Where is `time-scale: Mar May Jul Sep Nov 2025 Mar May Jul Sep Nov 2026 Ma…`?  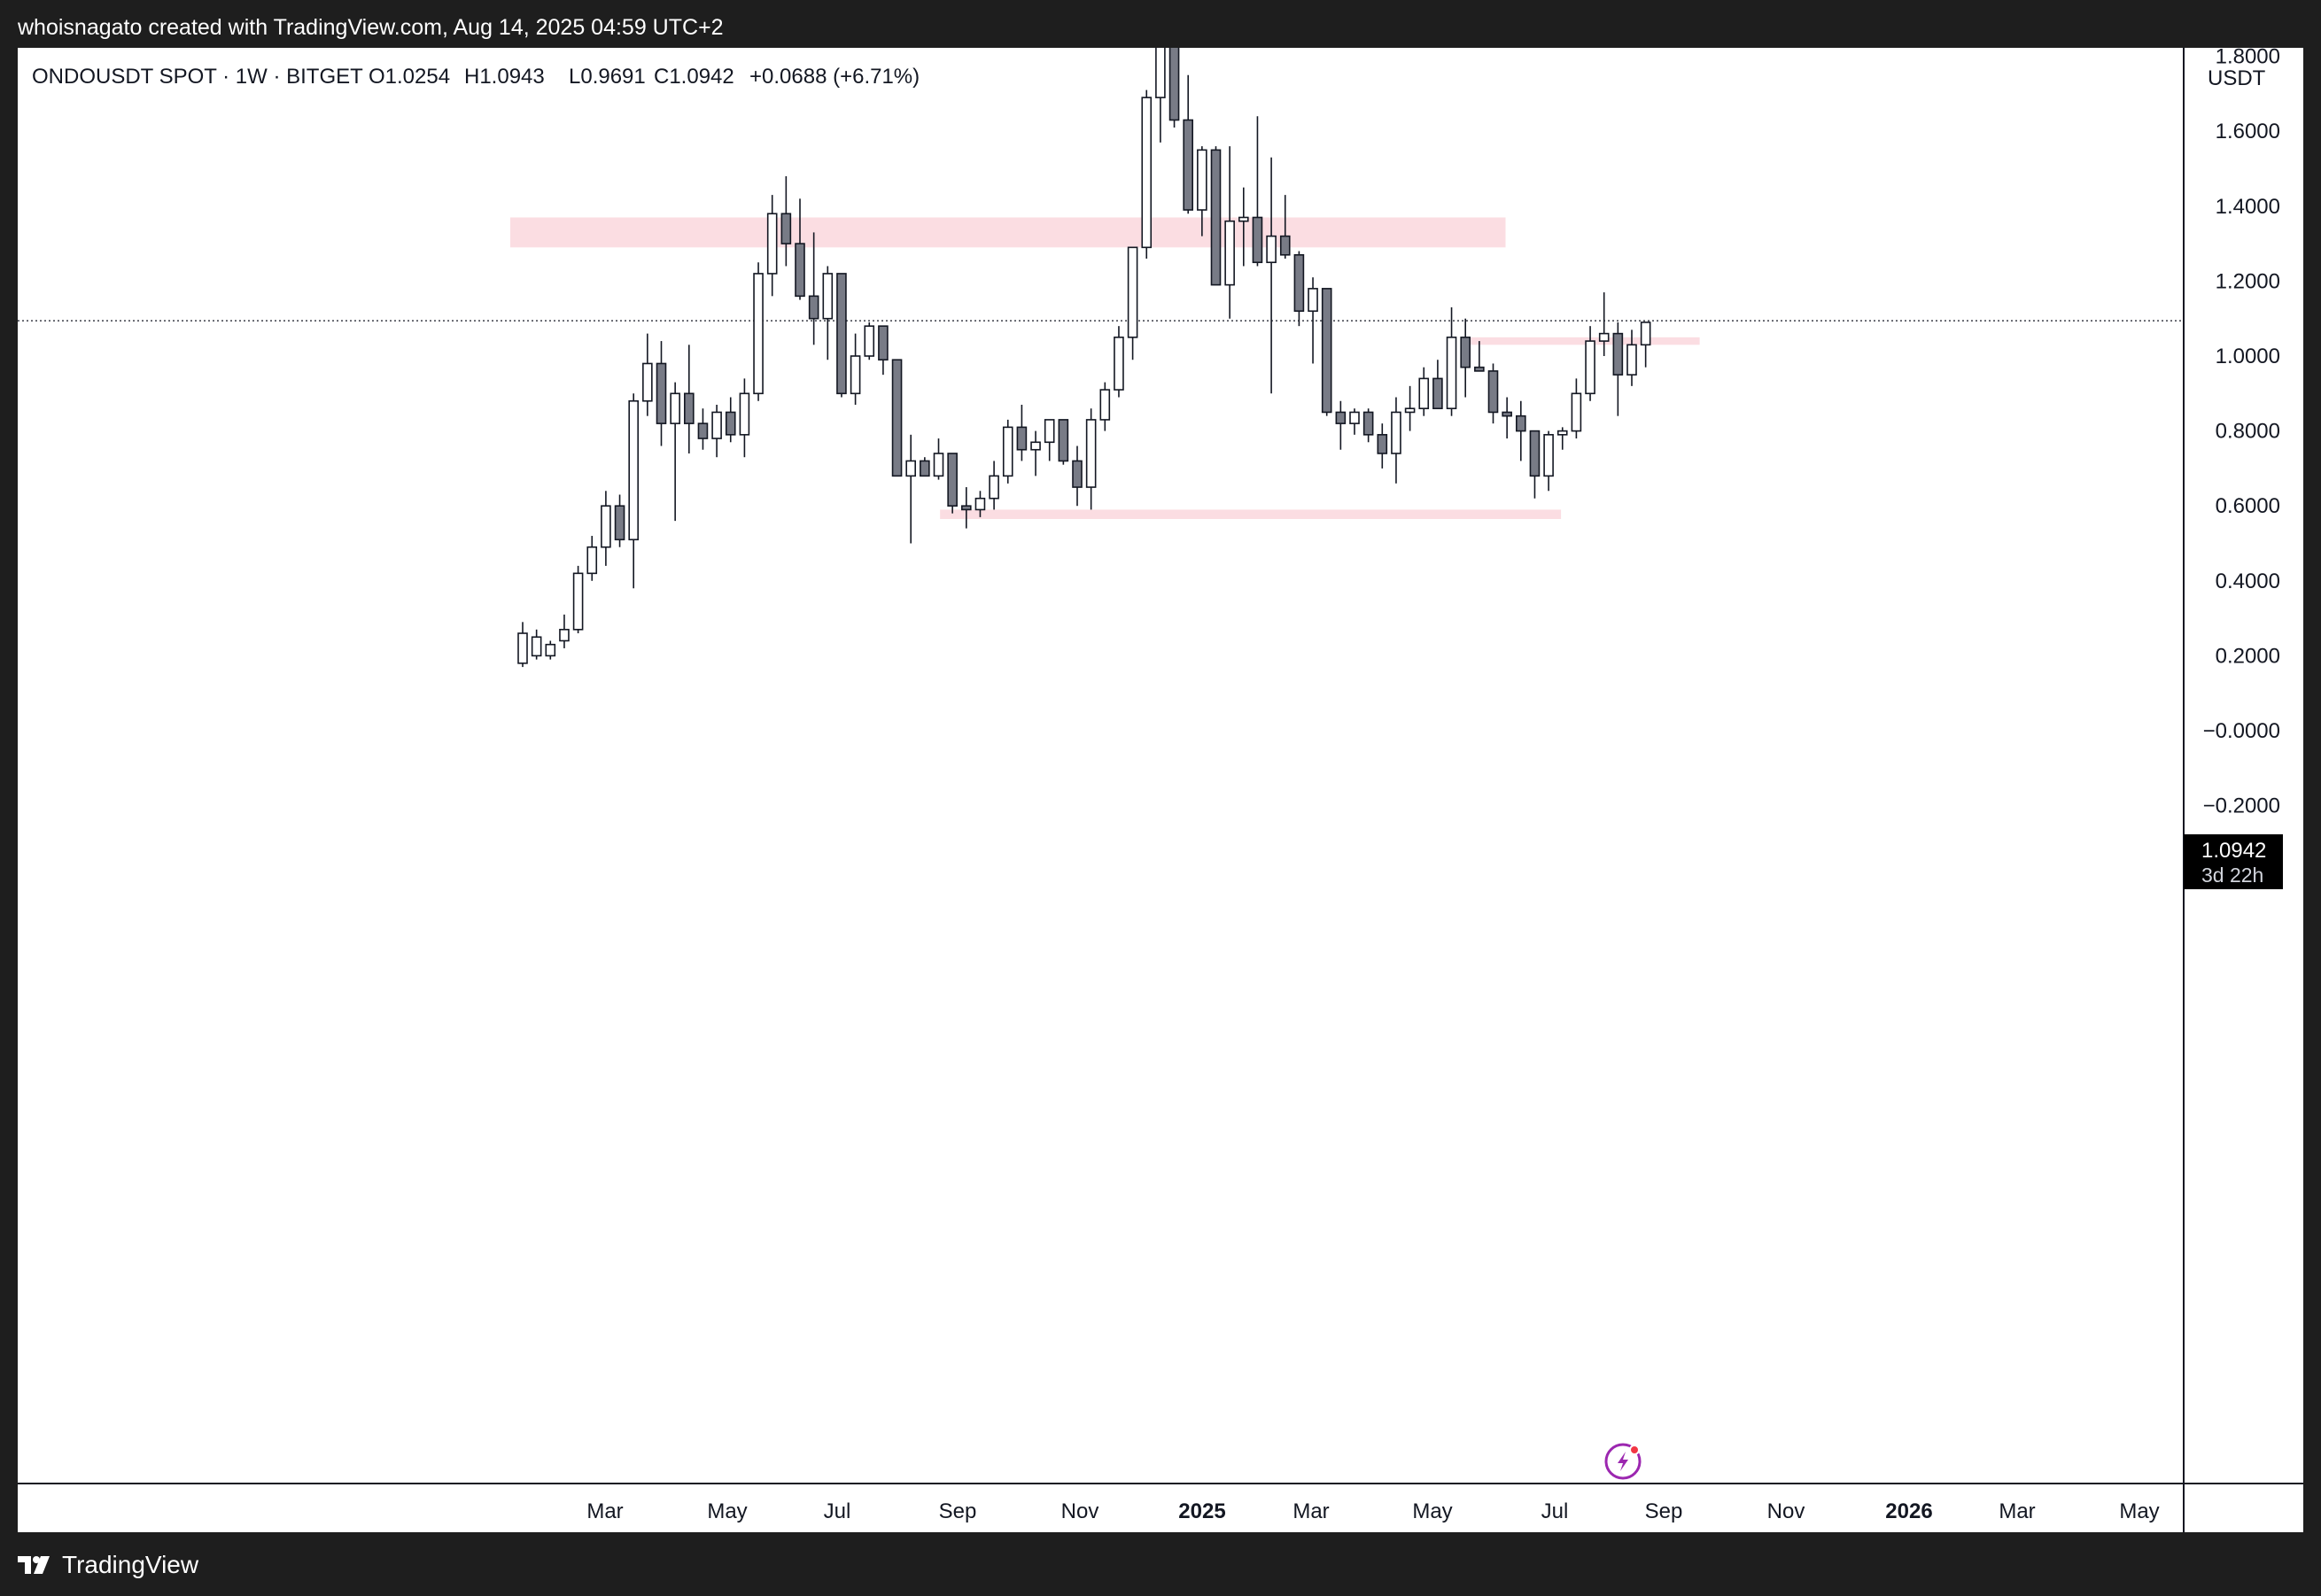
time-scale: Mar May Jul Sep Nov 2025 Mar May Jul Sep Nov 2026 Ma… is located at coordinates (1373, 1511).